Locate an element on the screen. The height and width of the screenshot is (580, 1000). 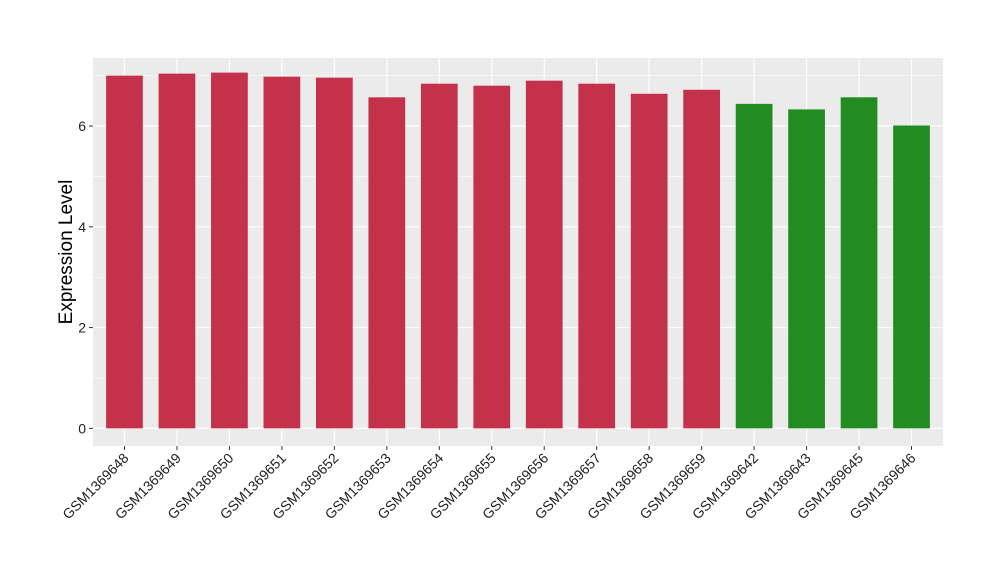
y-tick-label: 0 is located at coordinates (82, 428).